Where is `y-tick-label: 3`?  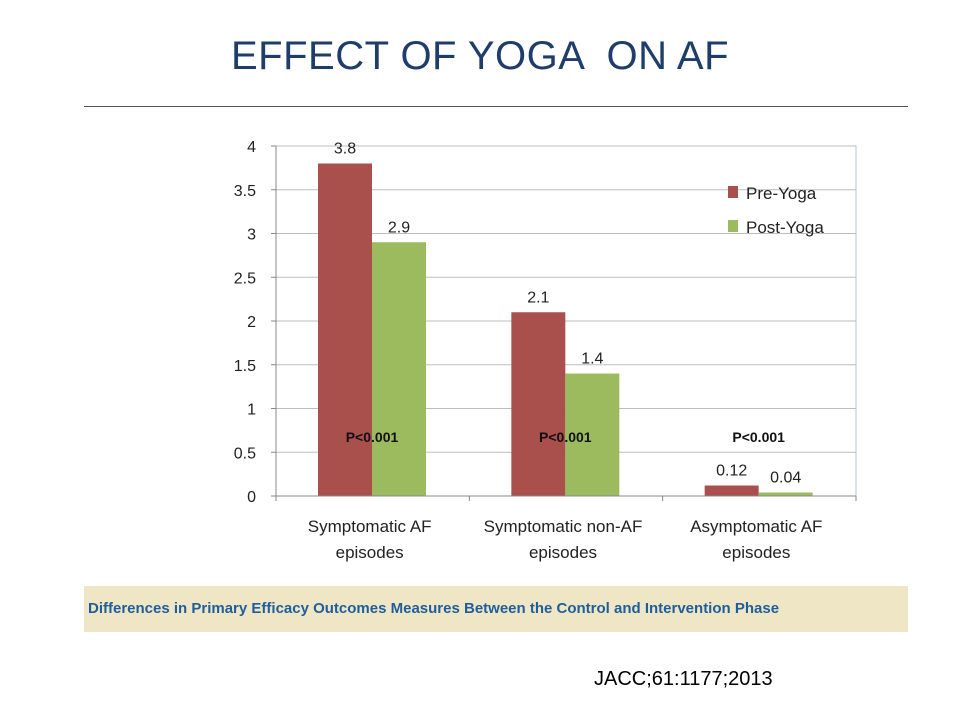 y-tick-label: 3 is located at coordinates (251, 235).